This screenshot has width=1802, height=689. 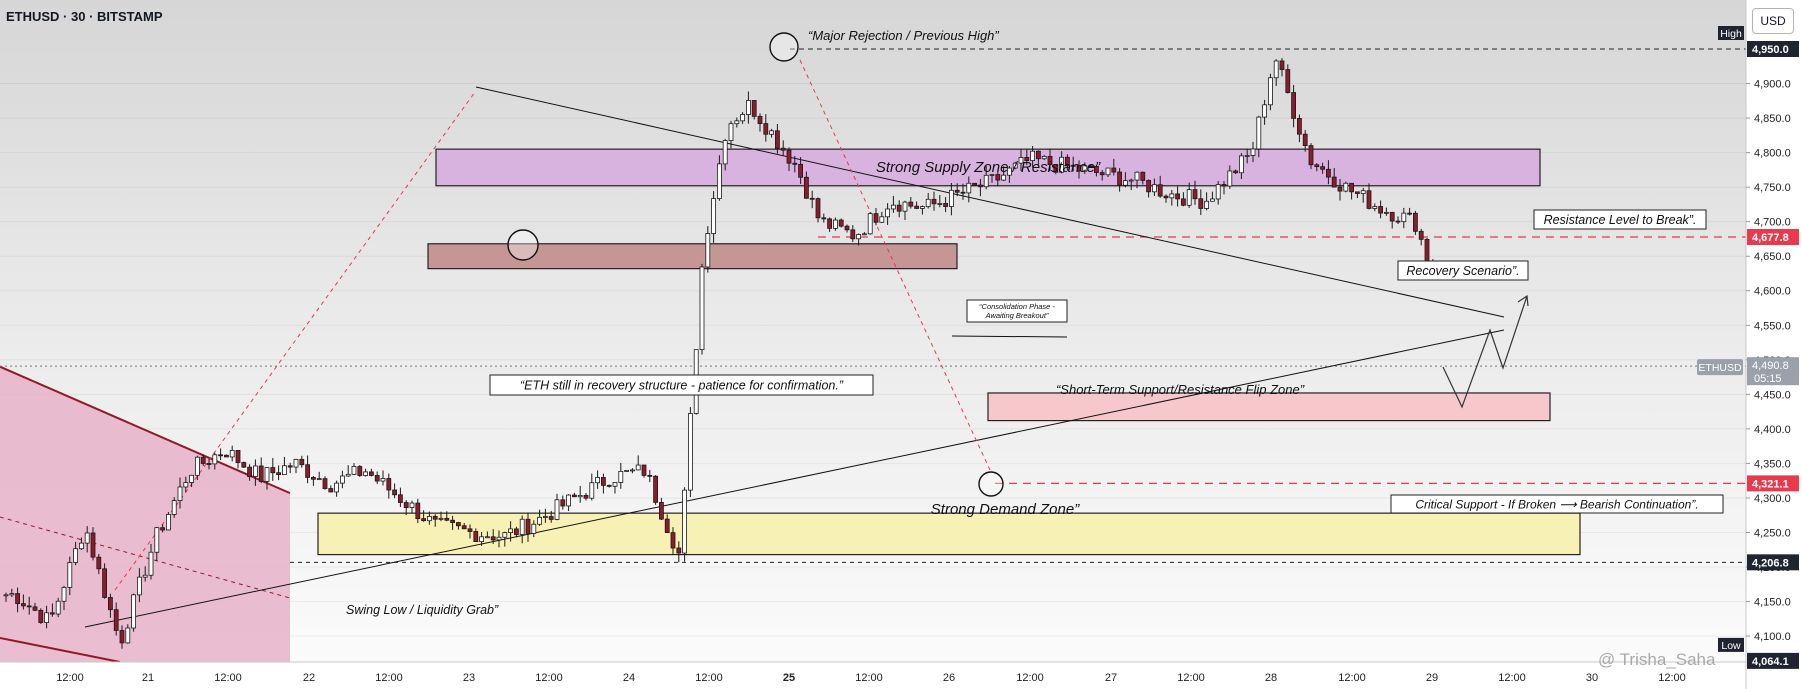 I want to click on projection-arrow-head, so click(x=1523, y=300).